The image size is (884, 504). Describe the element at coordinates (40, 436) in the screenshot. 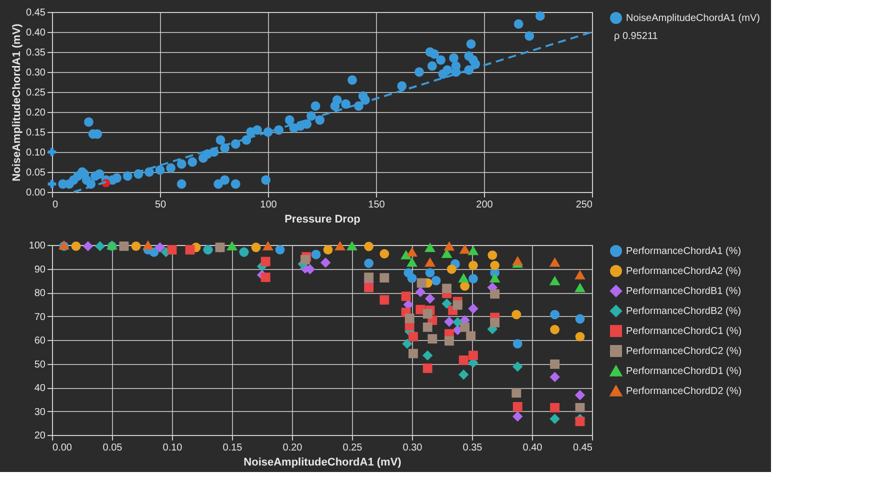

I see `y-tick-label: 20` at that location.